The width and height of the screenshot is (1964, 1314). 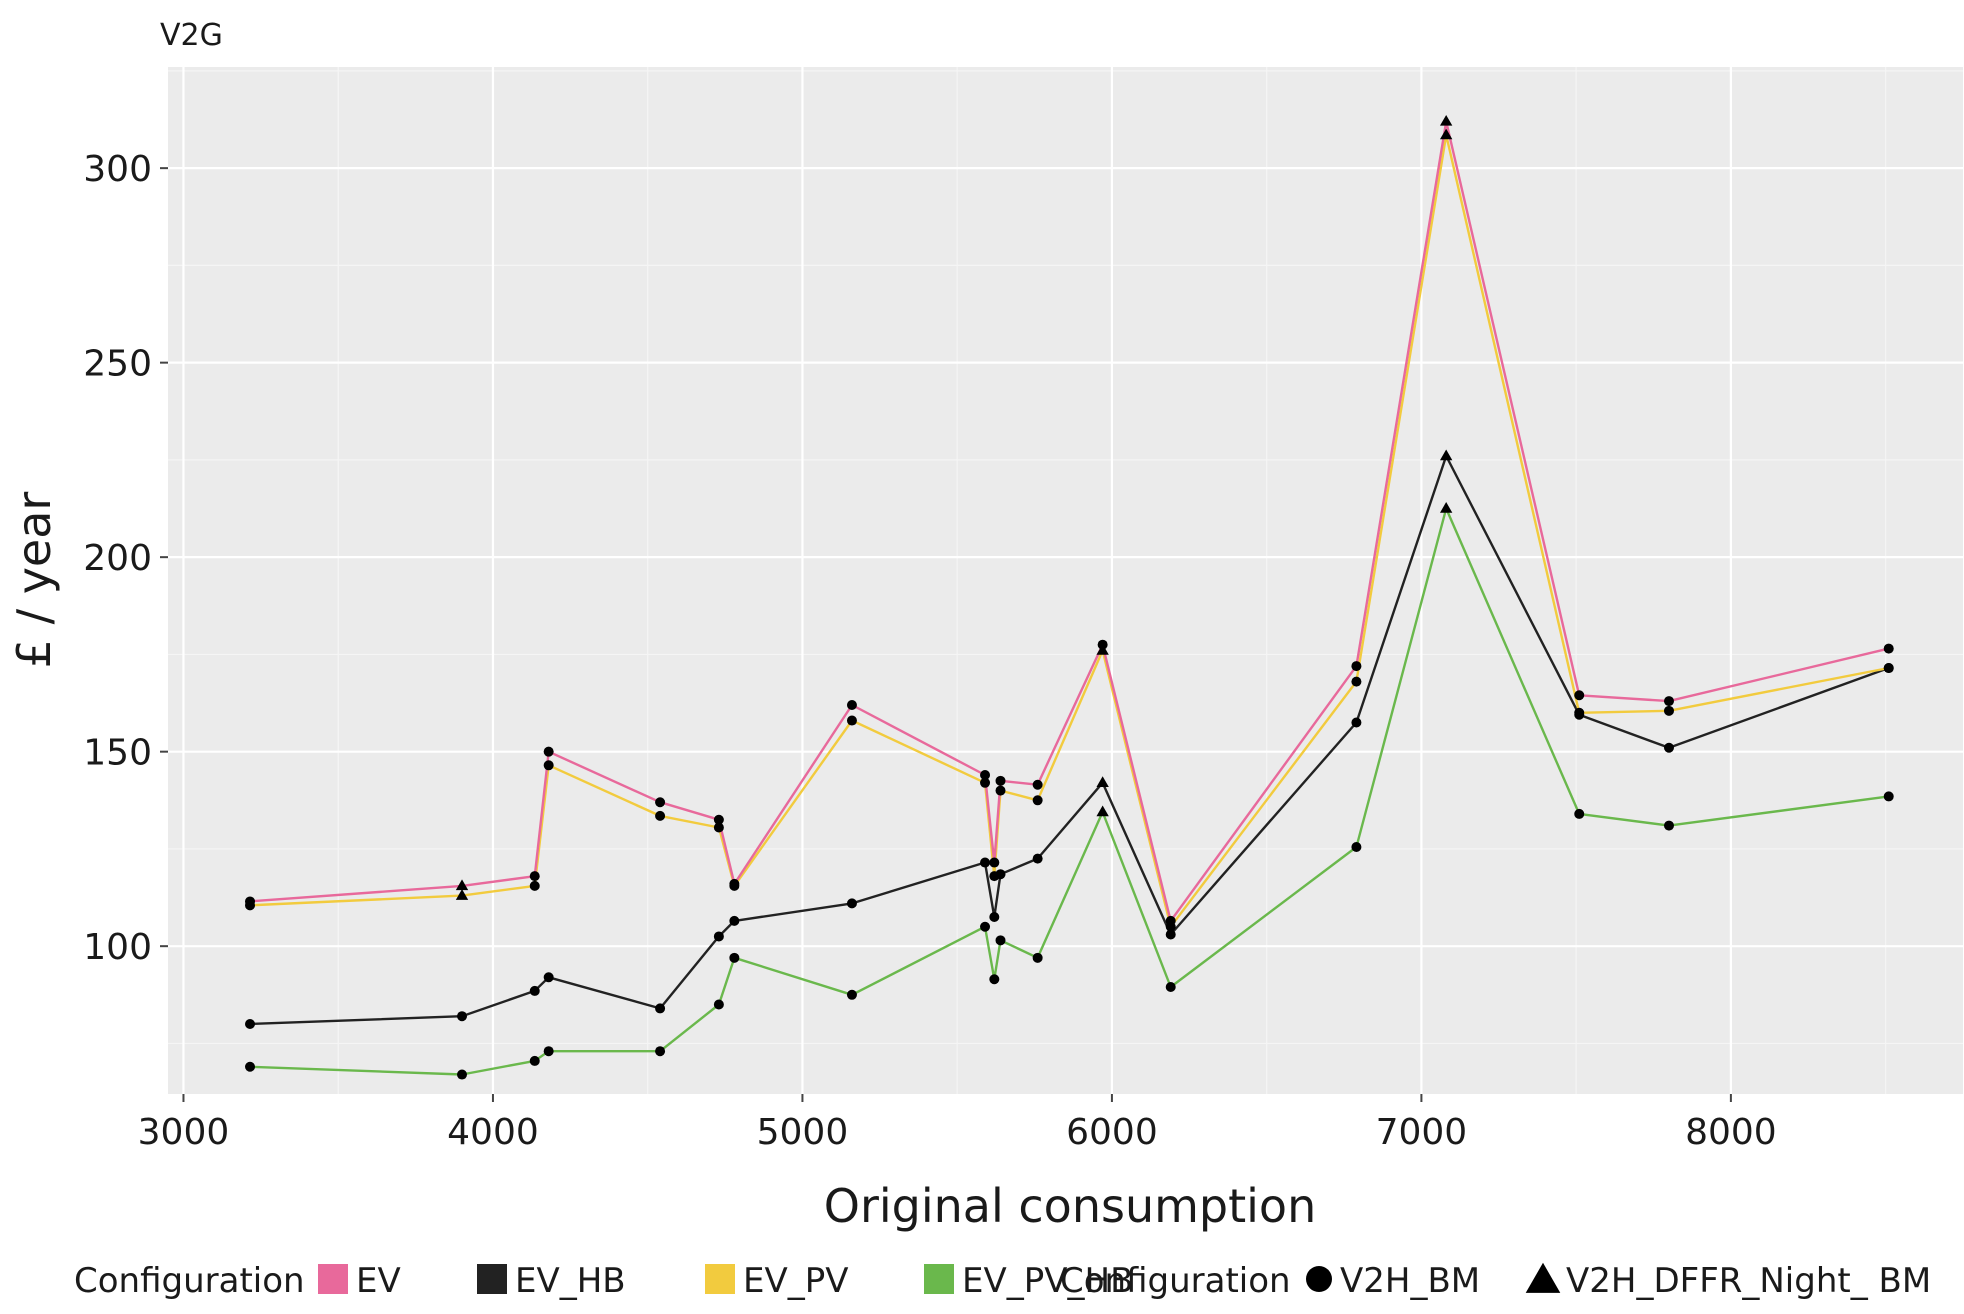 What do you see at coordinates (1070, 1206) in the screenshot?
I see `x-axis-label: Original consumption` at bounding box center [1070, 1206].